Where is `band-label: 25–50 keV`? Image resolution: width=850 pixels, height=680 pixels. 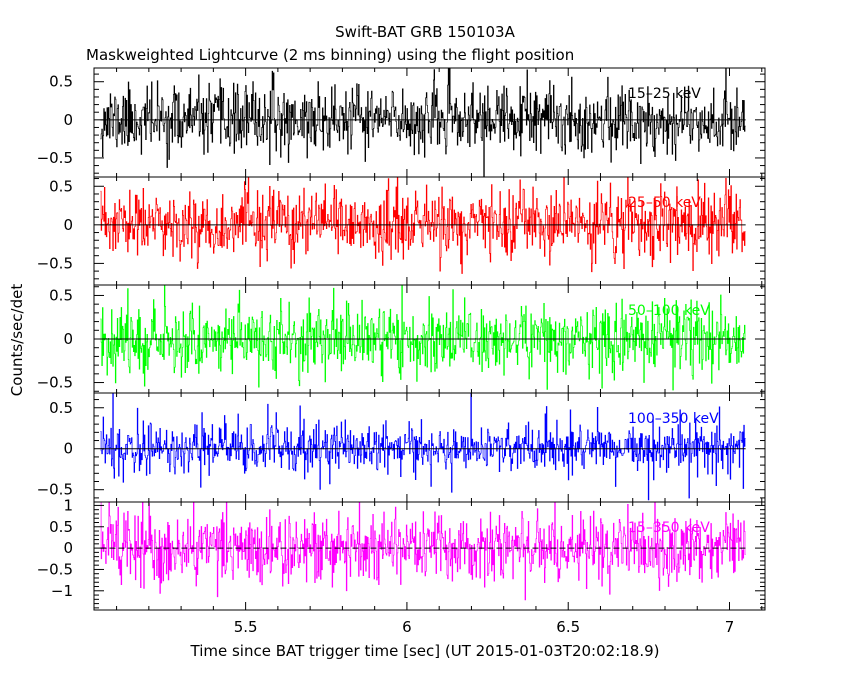 band-label: 25–50 keV is located at coordinates (664, 203).